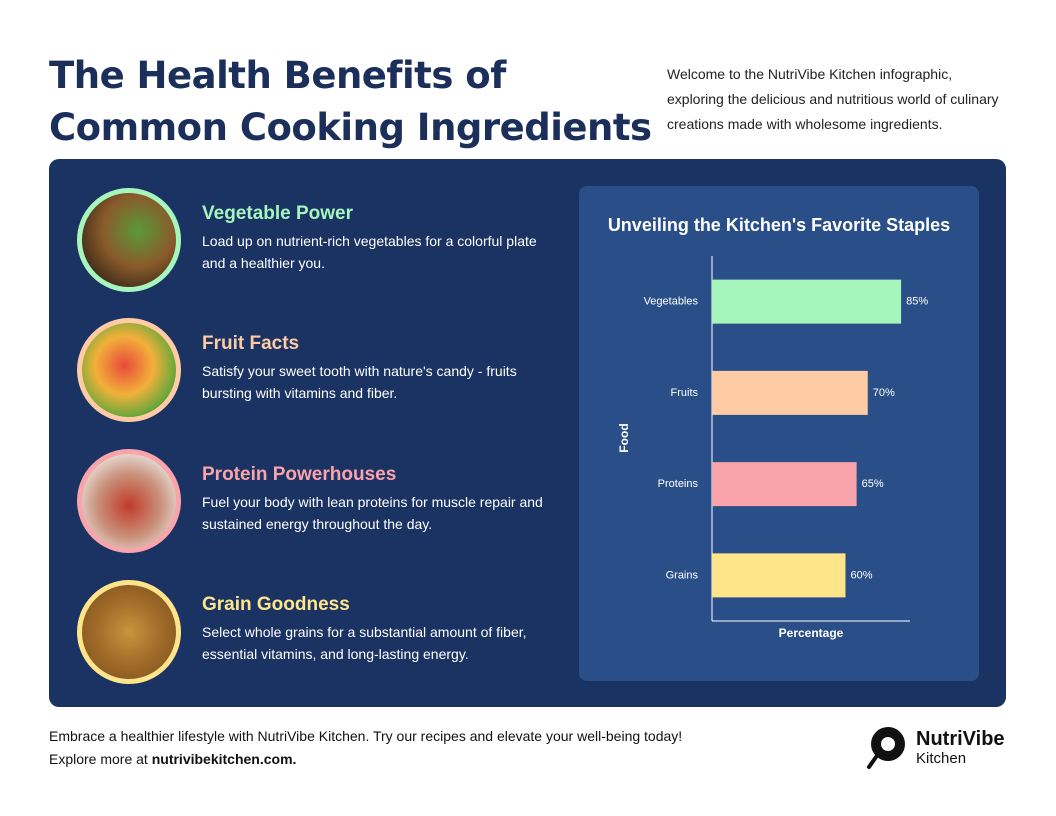 This screenshot has width=1056, height=816. I want to click on y-axis-label: Food, so click(624, 437).